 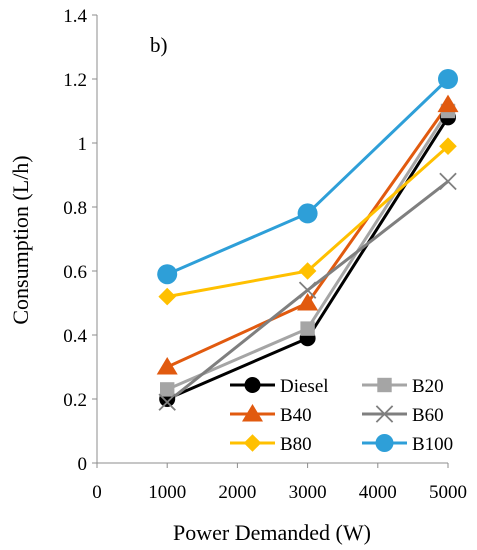 What do you see at coordinates (428, 415) in the screenshot?
I see `legend-label-b60: B60` at bounding box center [428, 415].